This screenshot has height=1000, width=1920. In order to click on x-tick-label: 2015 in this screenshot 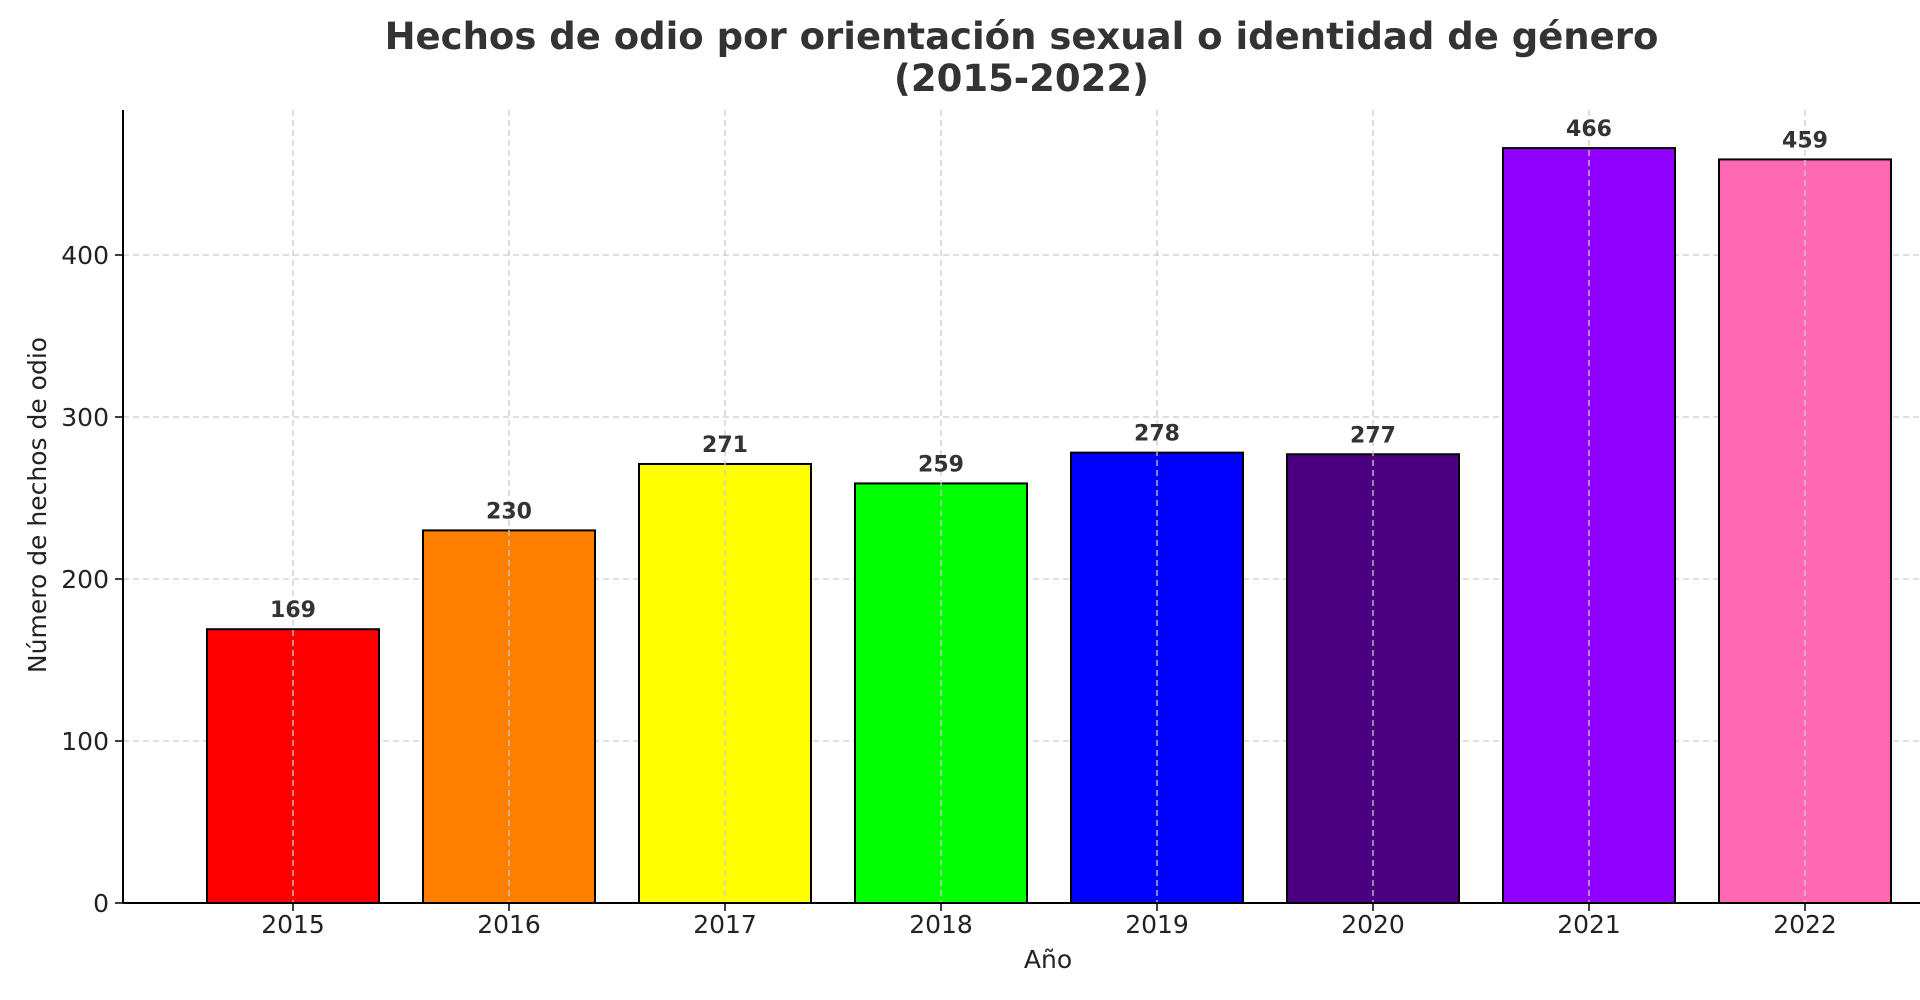, I will do `click(293, 924)`.